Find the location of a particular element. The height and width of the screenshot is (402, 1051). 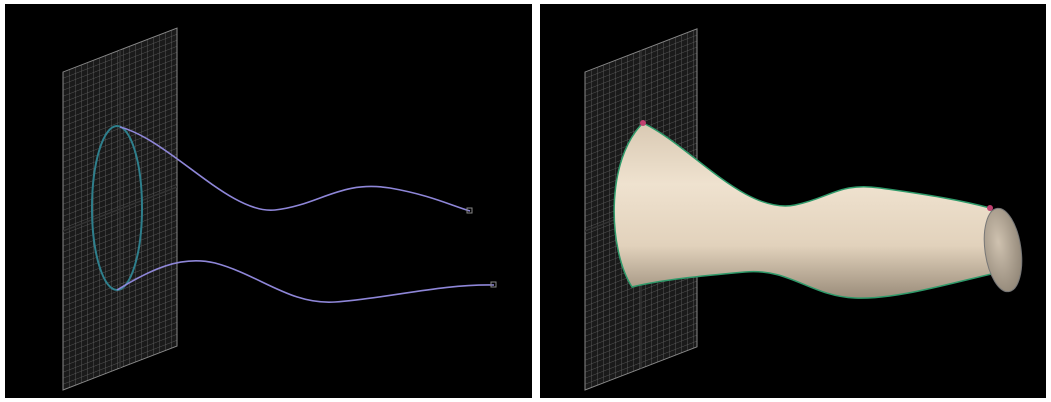

plane-axis is located at coordinates (120, 209).